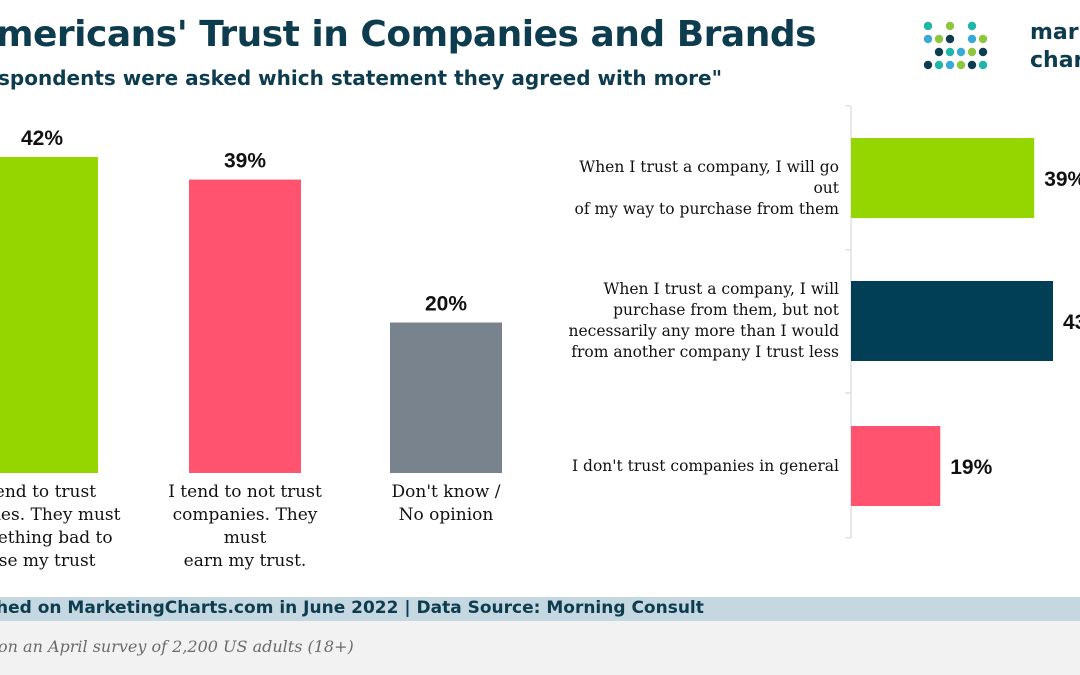 This screenshot has height=675, width=1080. Describe the element at coordinates (1071, 322) in the screenshot. I see `hbar-value-label-2: 43%` at that location.